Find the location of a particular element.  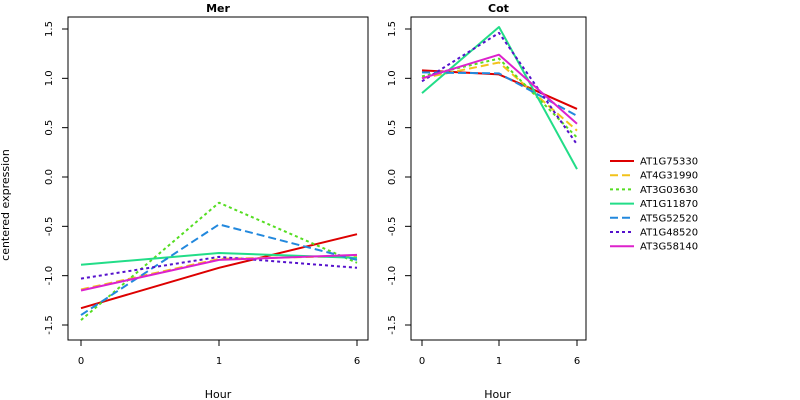

legend-label: AT3G58140 is located at coordinates (669, 247).